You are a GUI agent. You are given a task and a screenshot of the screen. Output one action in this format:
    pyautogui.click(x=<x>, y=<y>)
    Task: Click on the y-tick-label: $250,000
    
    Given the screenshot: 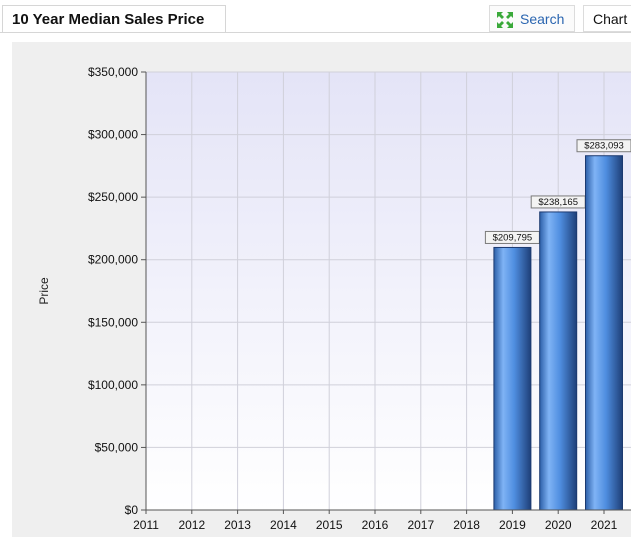 What is the action you would take?
    pyautogui.click(x=113, y=197)
    